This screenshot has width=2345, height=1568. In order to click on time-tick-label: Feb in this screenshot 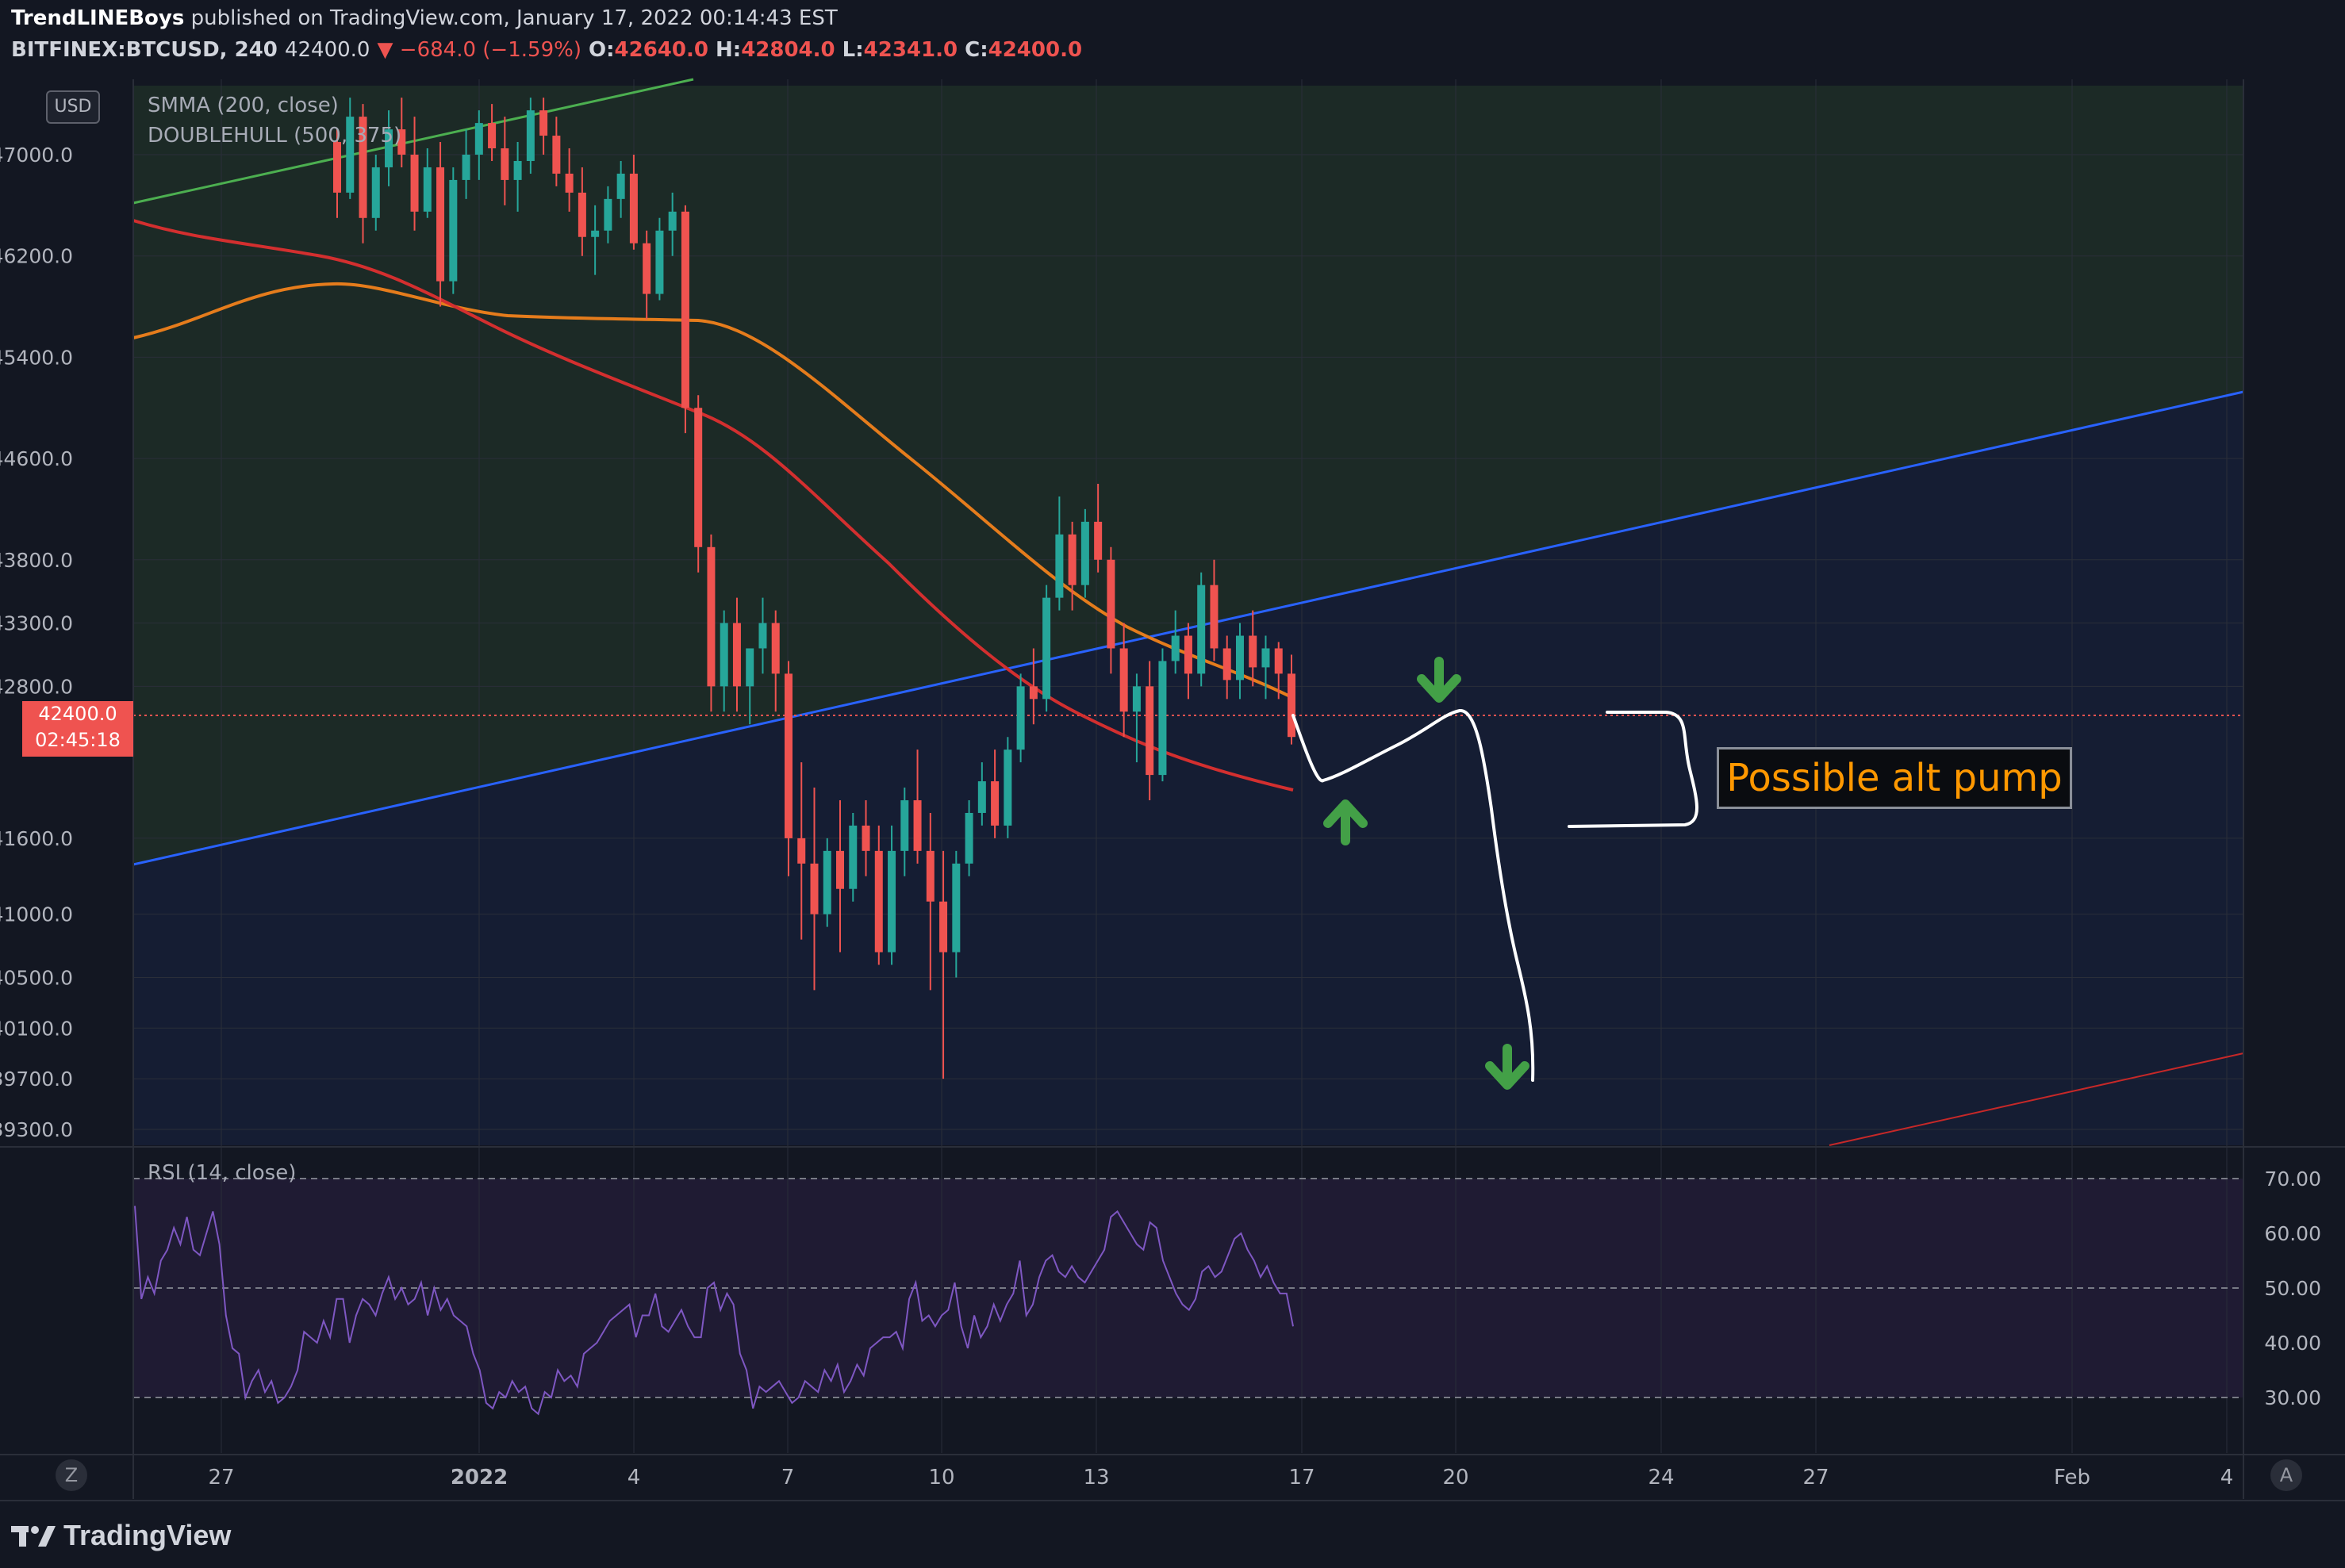, I will do `click(2072, 1477)`.